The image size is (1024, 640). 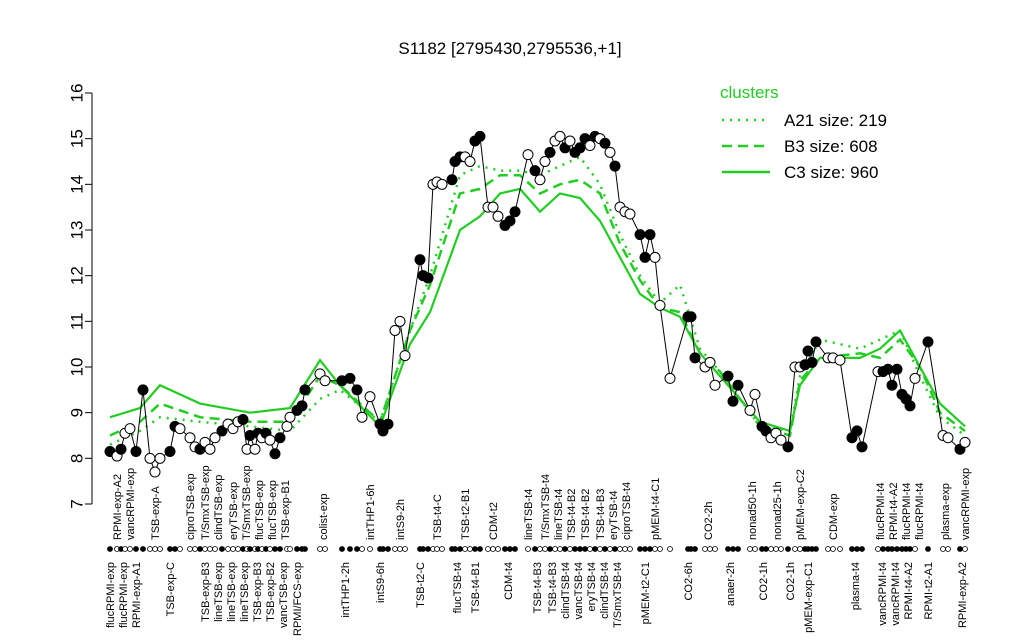 I want to click on x-label-bottom: intS9-6h, so click(x=381, y=582).